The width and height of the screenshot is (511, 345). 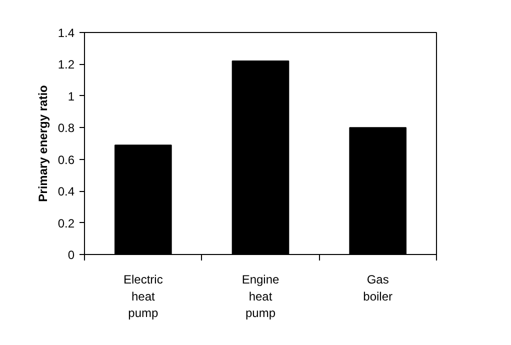 I want to click on y-axis-title: Primary energy ratio, so click(x=43, y=143).